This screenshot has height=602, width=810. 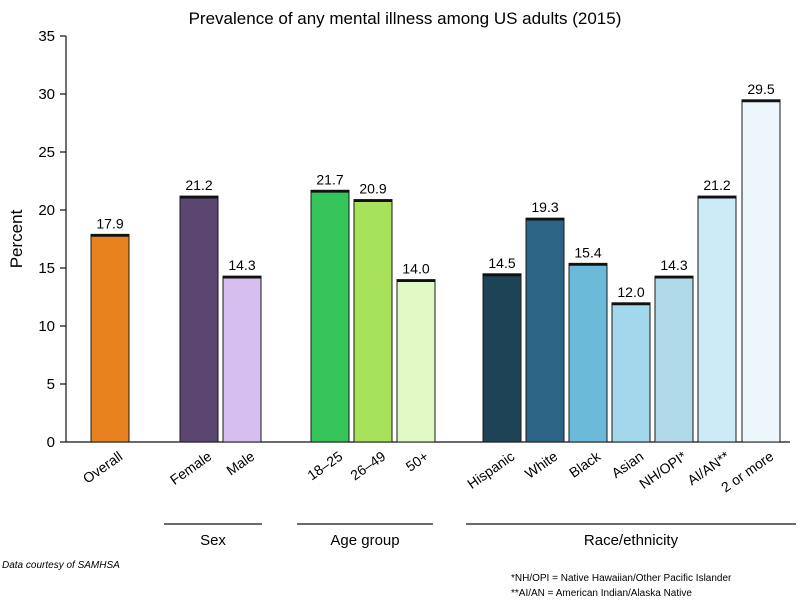 What do you see at coordinates (631, 540) in the screenshot?
I see `group-label-2: Race/ethnicity` at bounding box center [631, 540].